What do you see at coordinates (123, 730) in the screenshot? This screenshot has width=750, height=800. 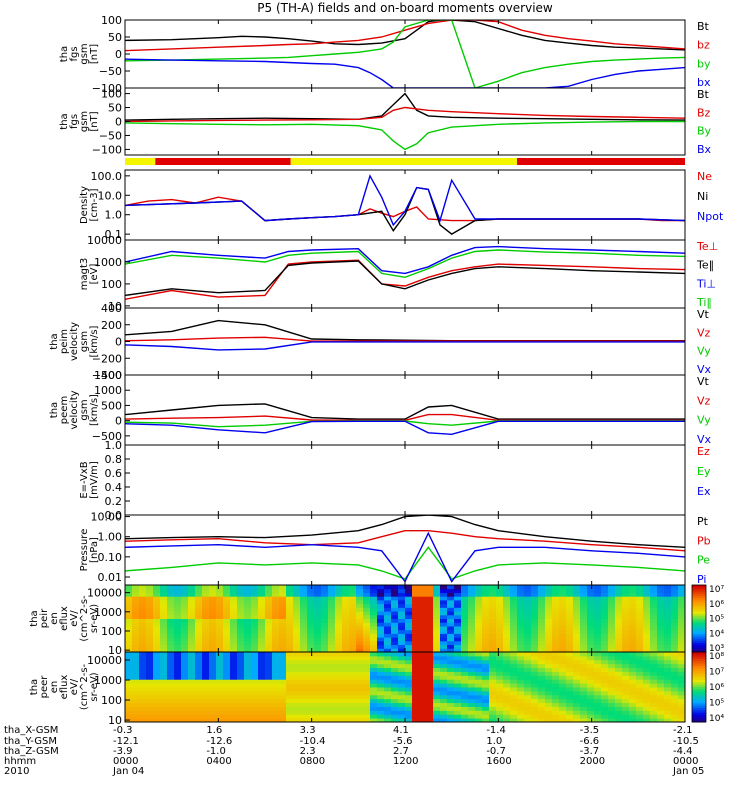 I see `axis-value: -0.3` at bounding box center [123, 730].